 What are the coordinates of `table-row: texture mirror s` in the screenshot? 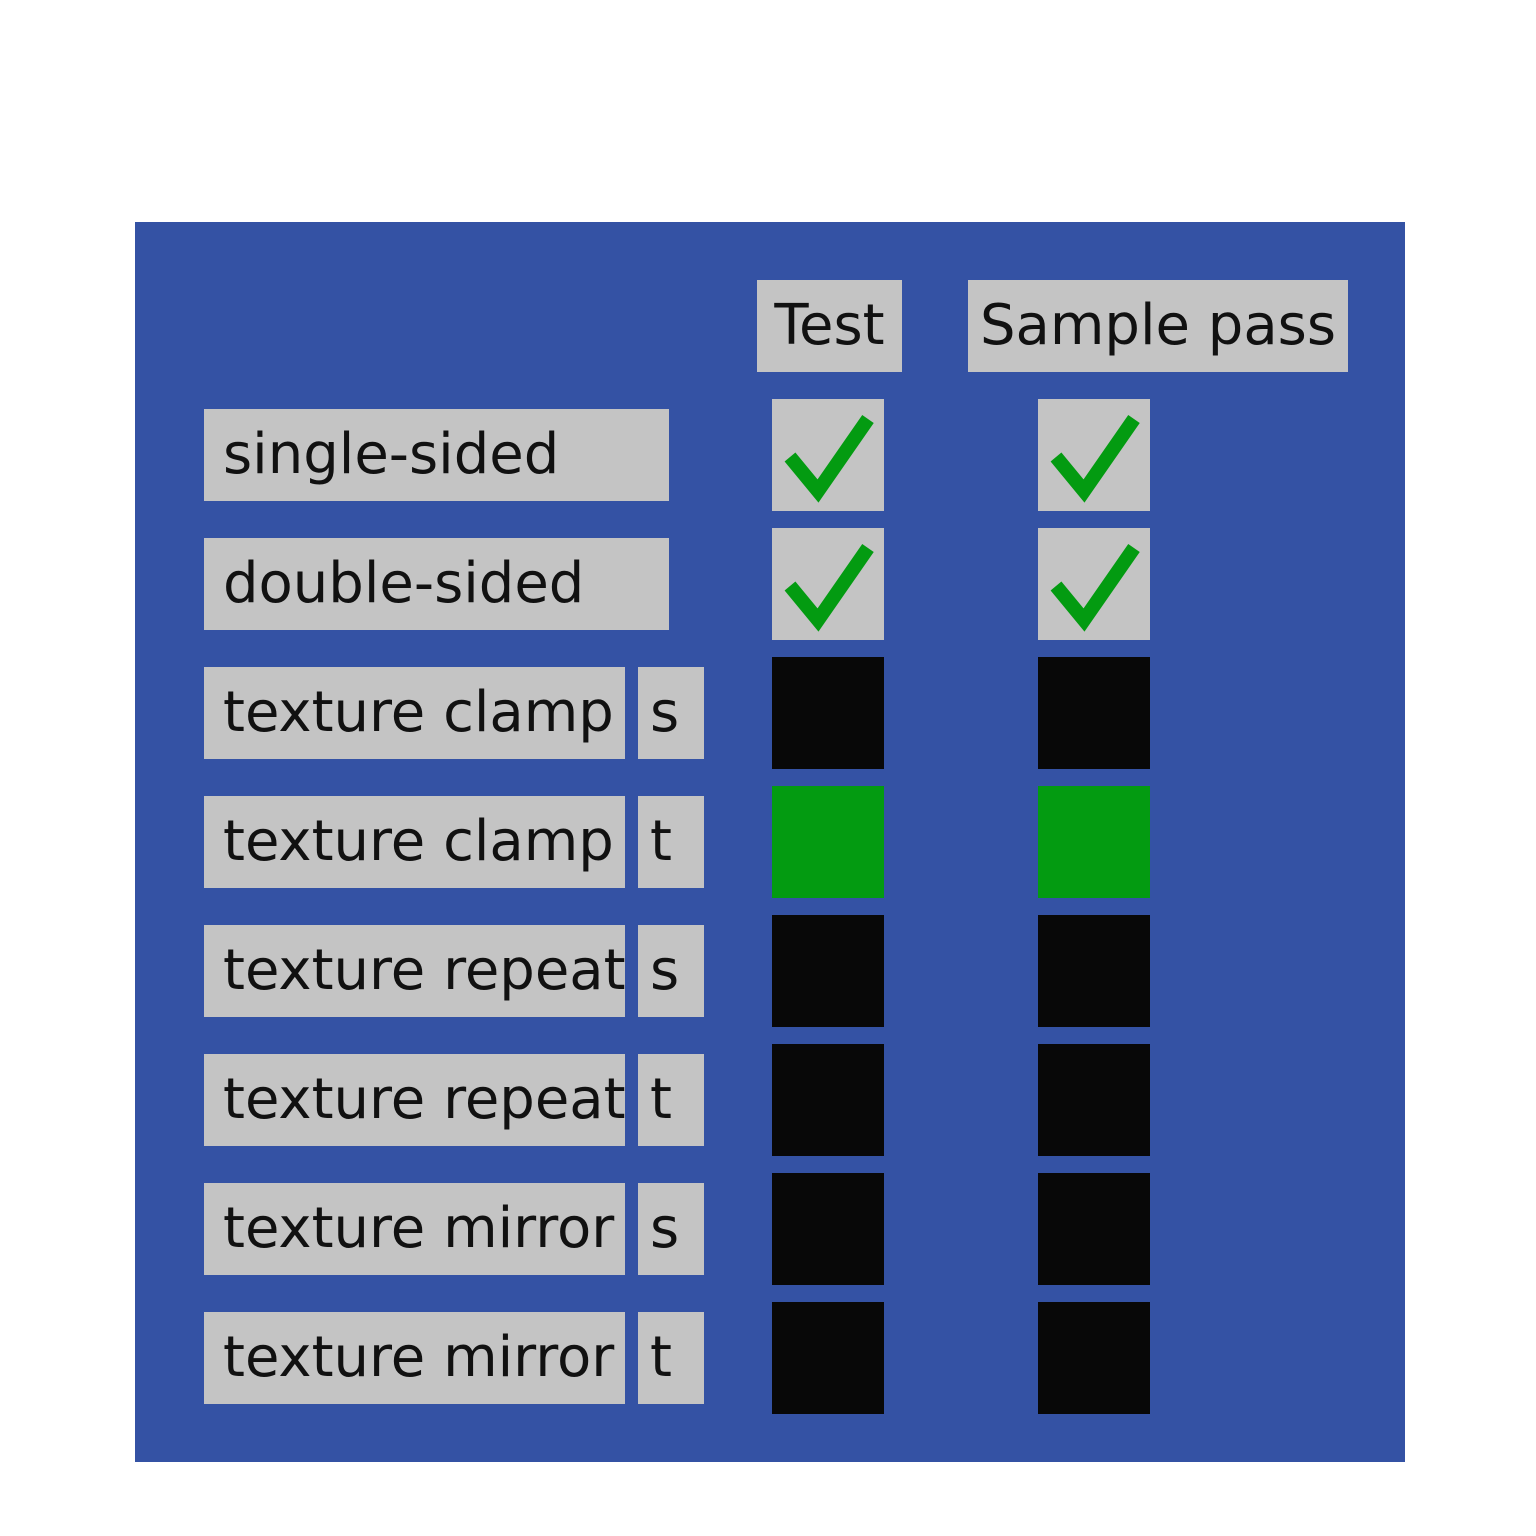 It's located at (768, 1229).